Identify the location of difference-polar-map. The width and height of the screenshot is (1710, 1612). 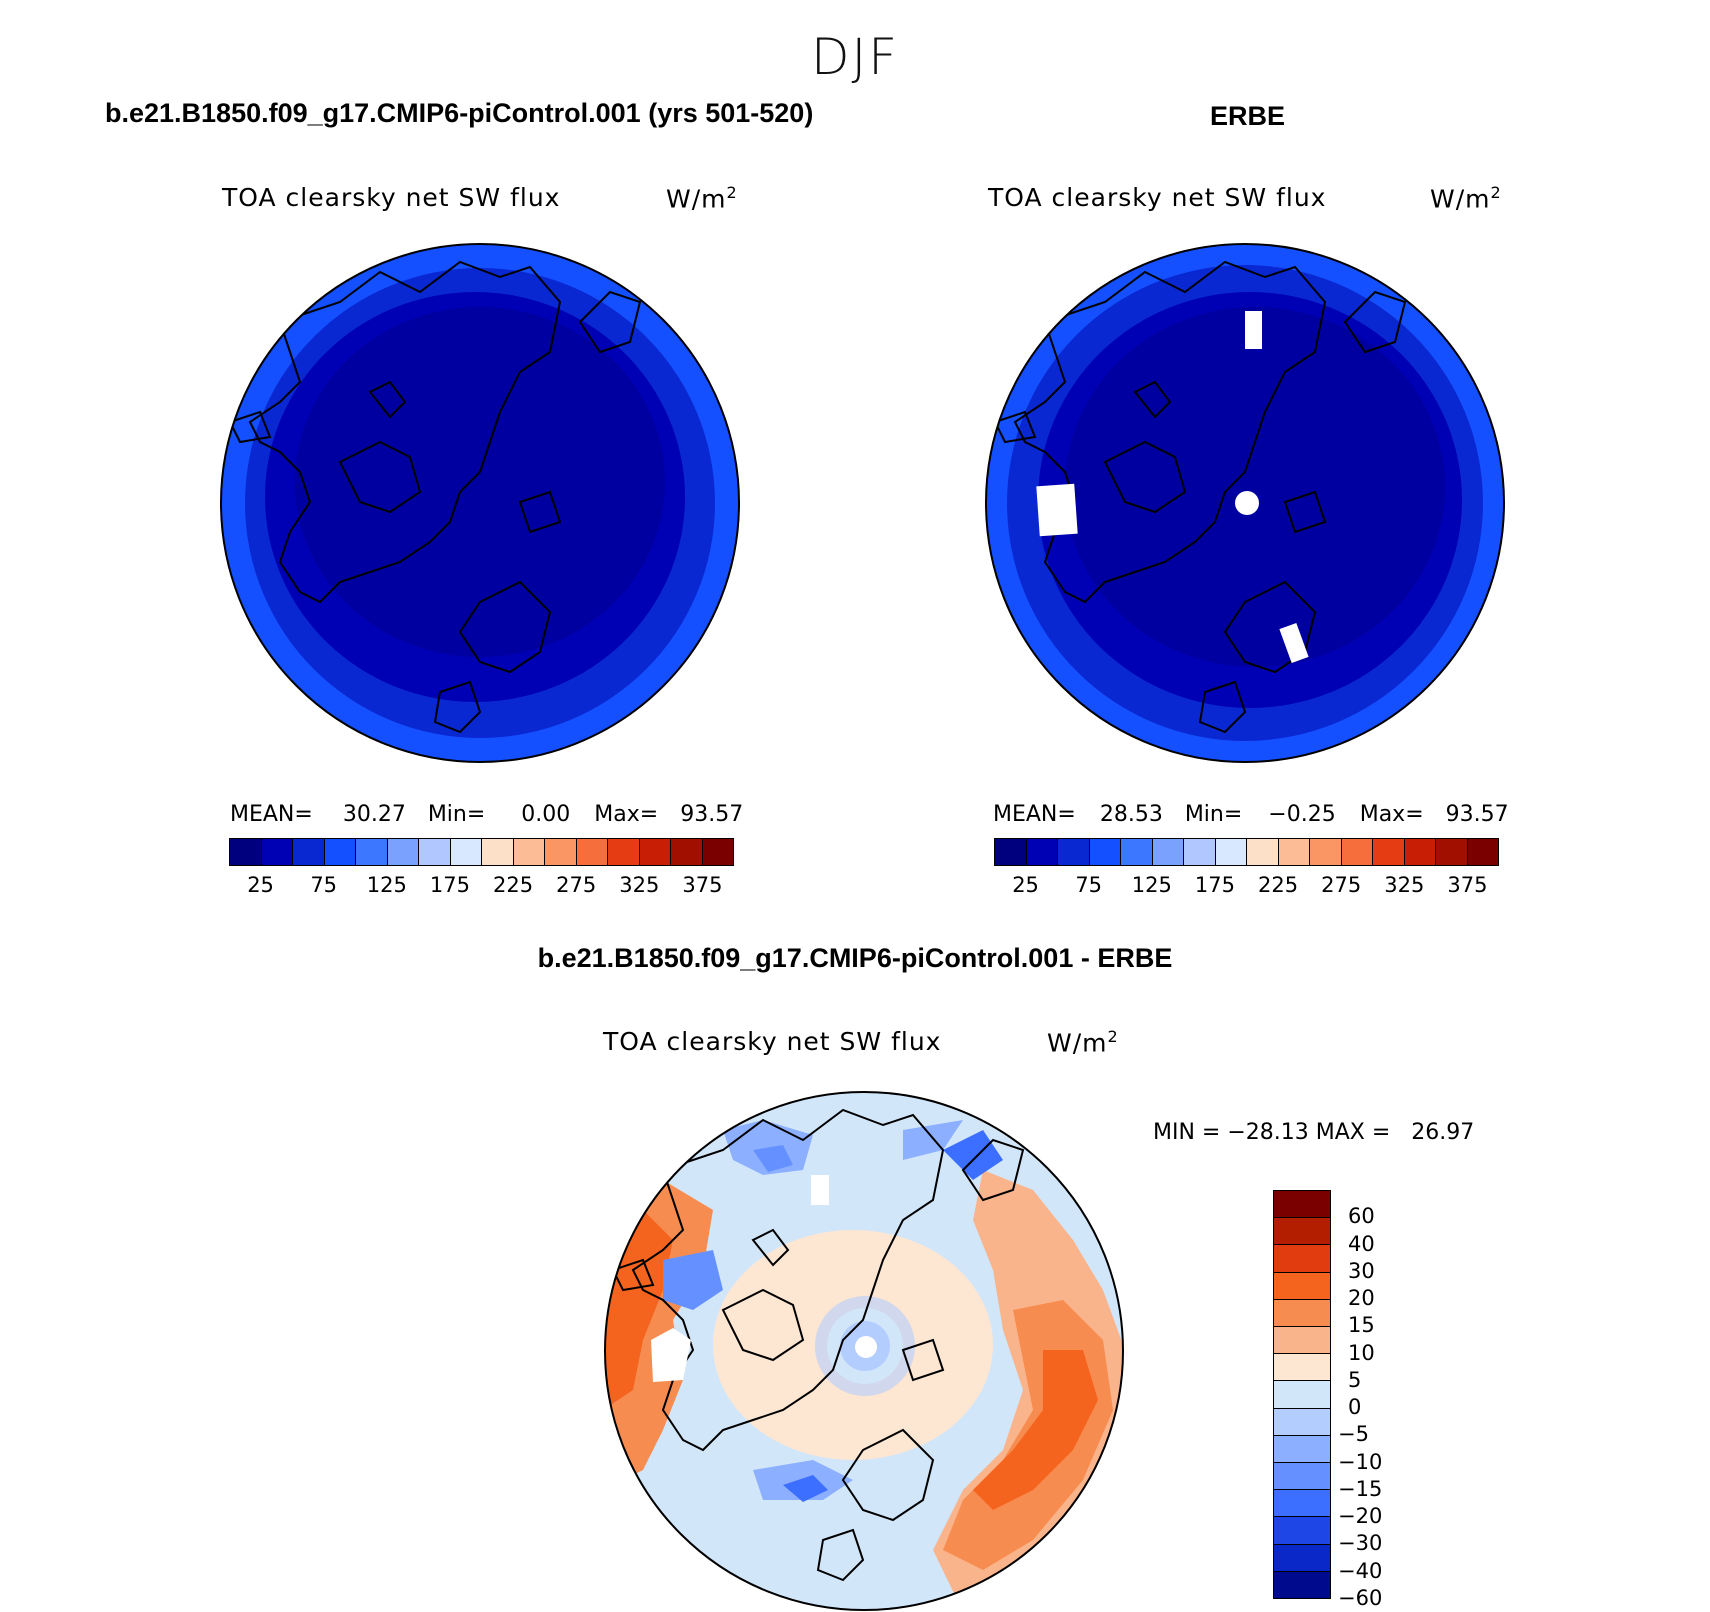
(864, 1351).